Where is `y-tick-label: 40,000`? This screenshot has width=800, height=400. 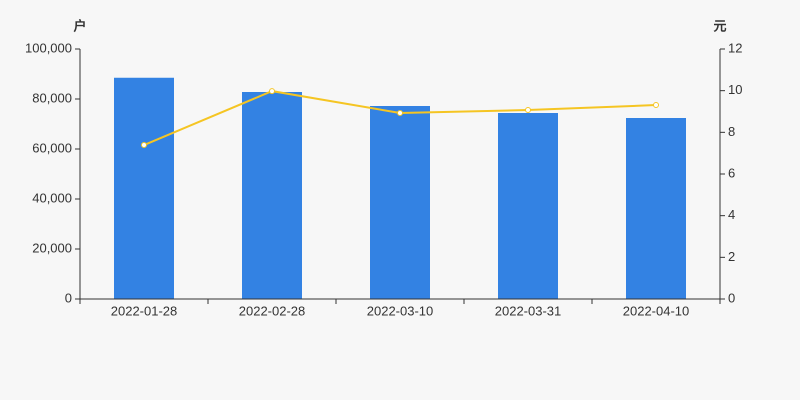
y-tick-label: 40,000 is located at coordinates (52, 197).